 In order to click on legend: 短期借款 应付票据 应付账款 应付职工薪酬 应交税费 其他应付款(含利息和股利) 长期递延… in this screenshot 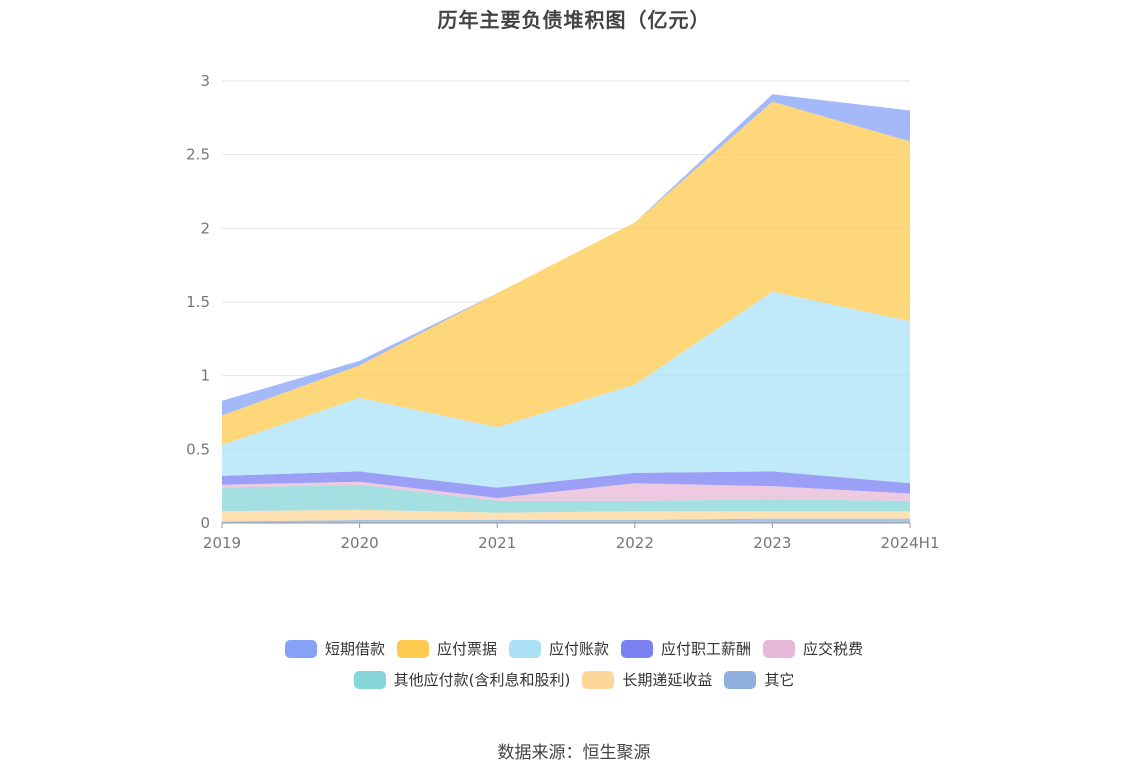, I will do `click(574, 669)`.